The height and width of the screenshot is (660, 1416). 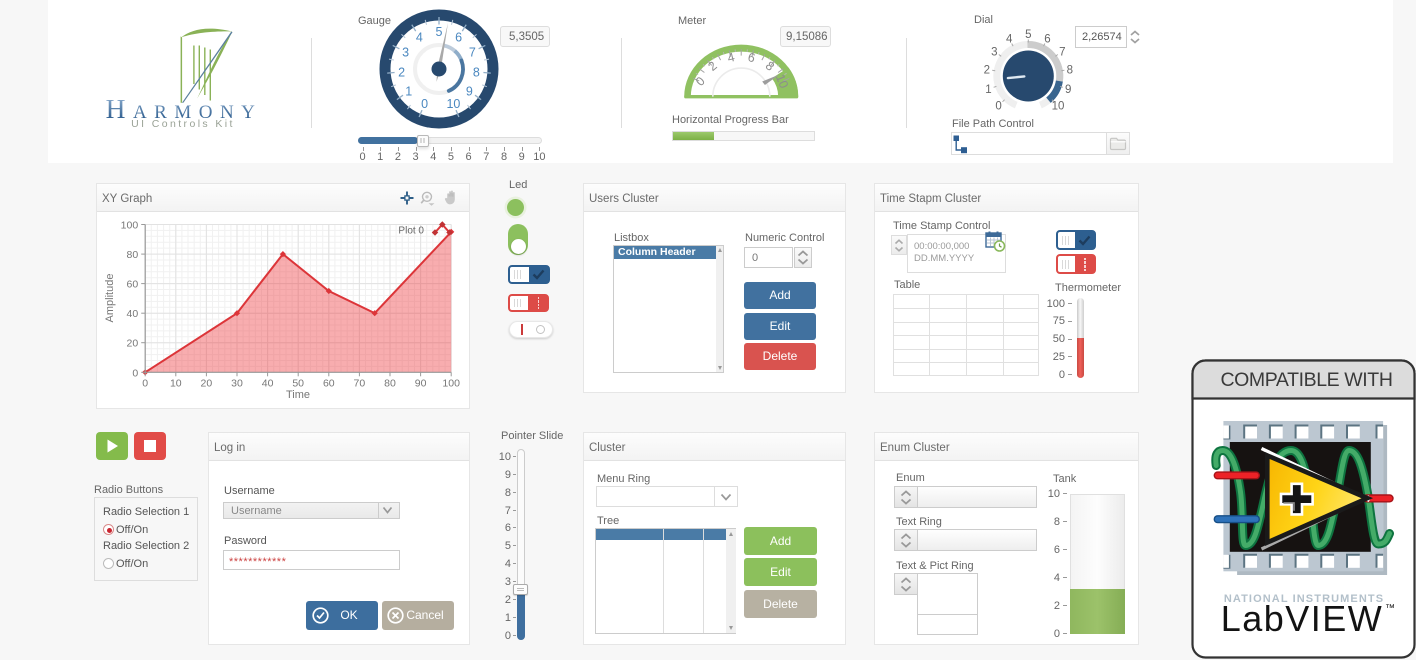 I want to click on svg-text: ™, so click(x=1390, y=608).